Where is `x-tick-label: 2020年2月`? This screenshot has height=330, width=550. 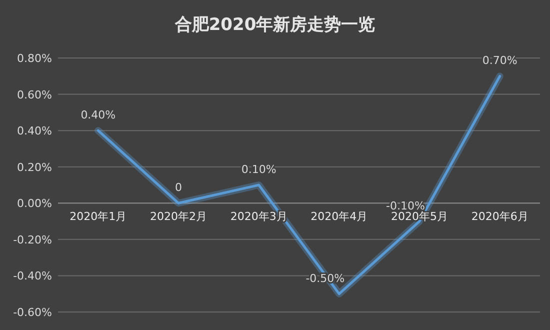
x-tick-label: 2020年2月 is located at coordinates (178, 217).